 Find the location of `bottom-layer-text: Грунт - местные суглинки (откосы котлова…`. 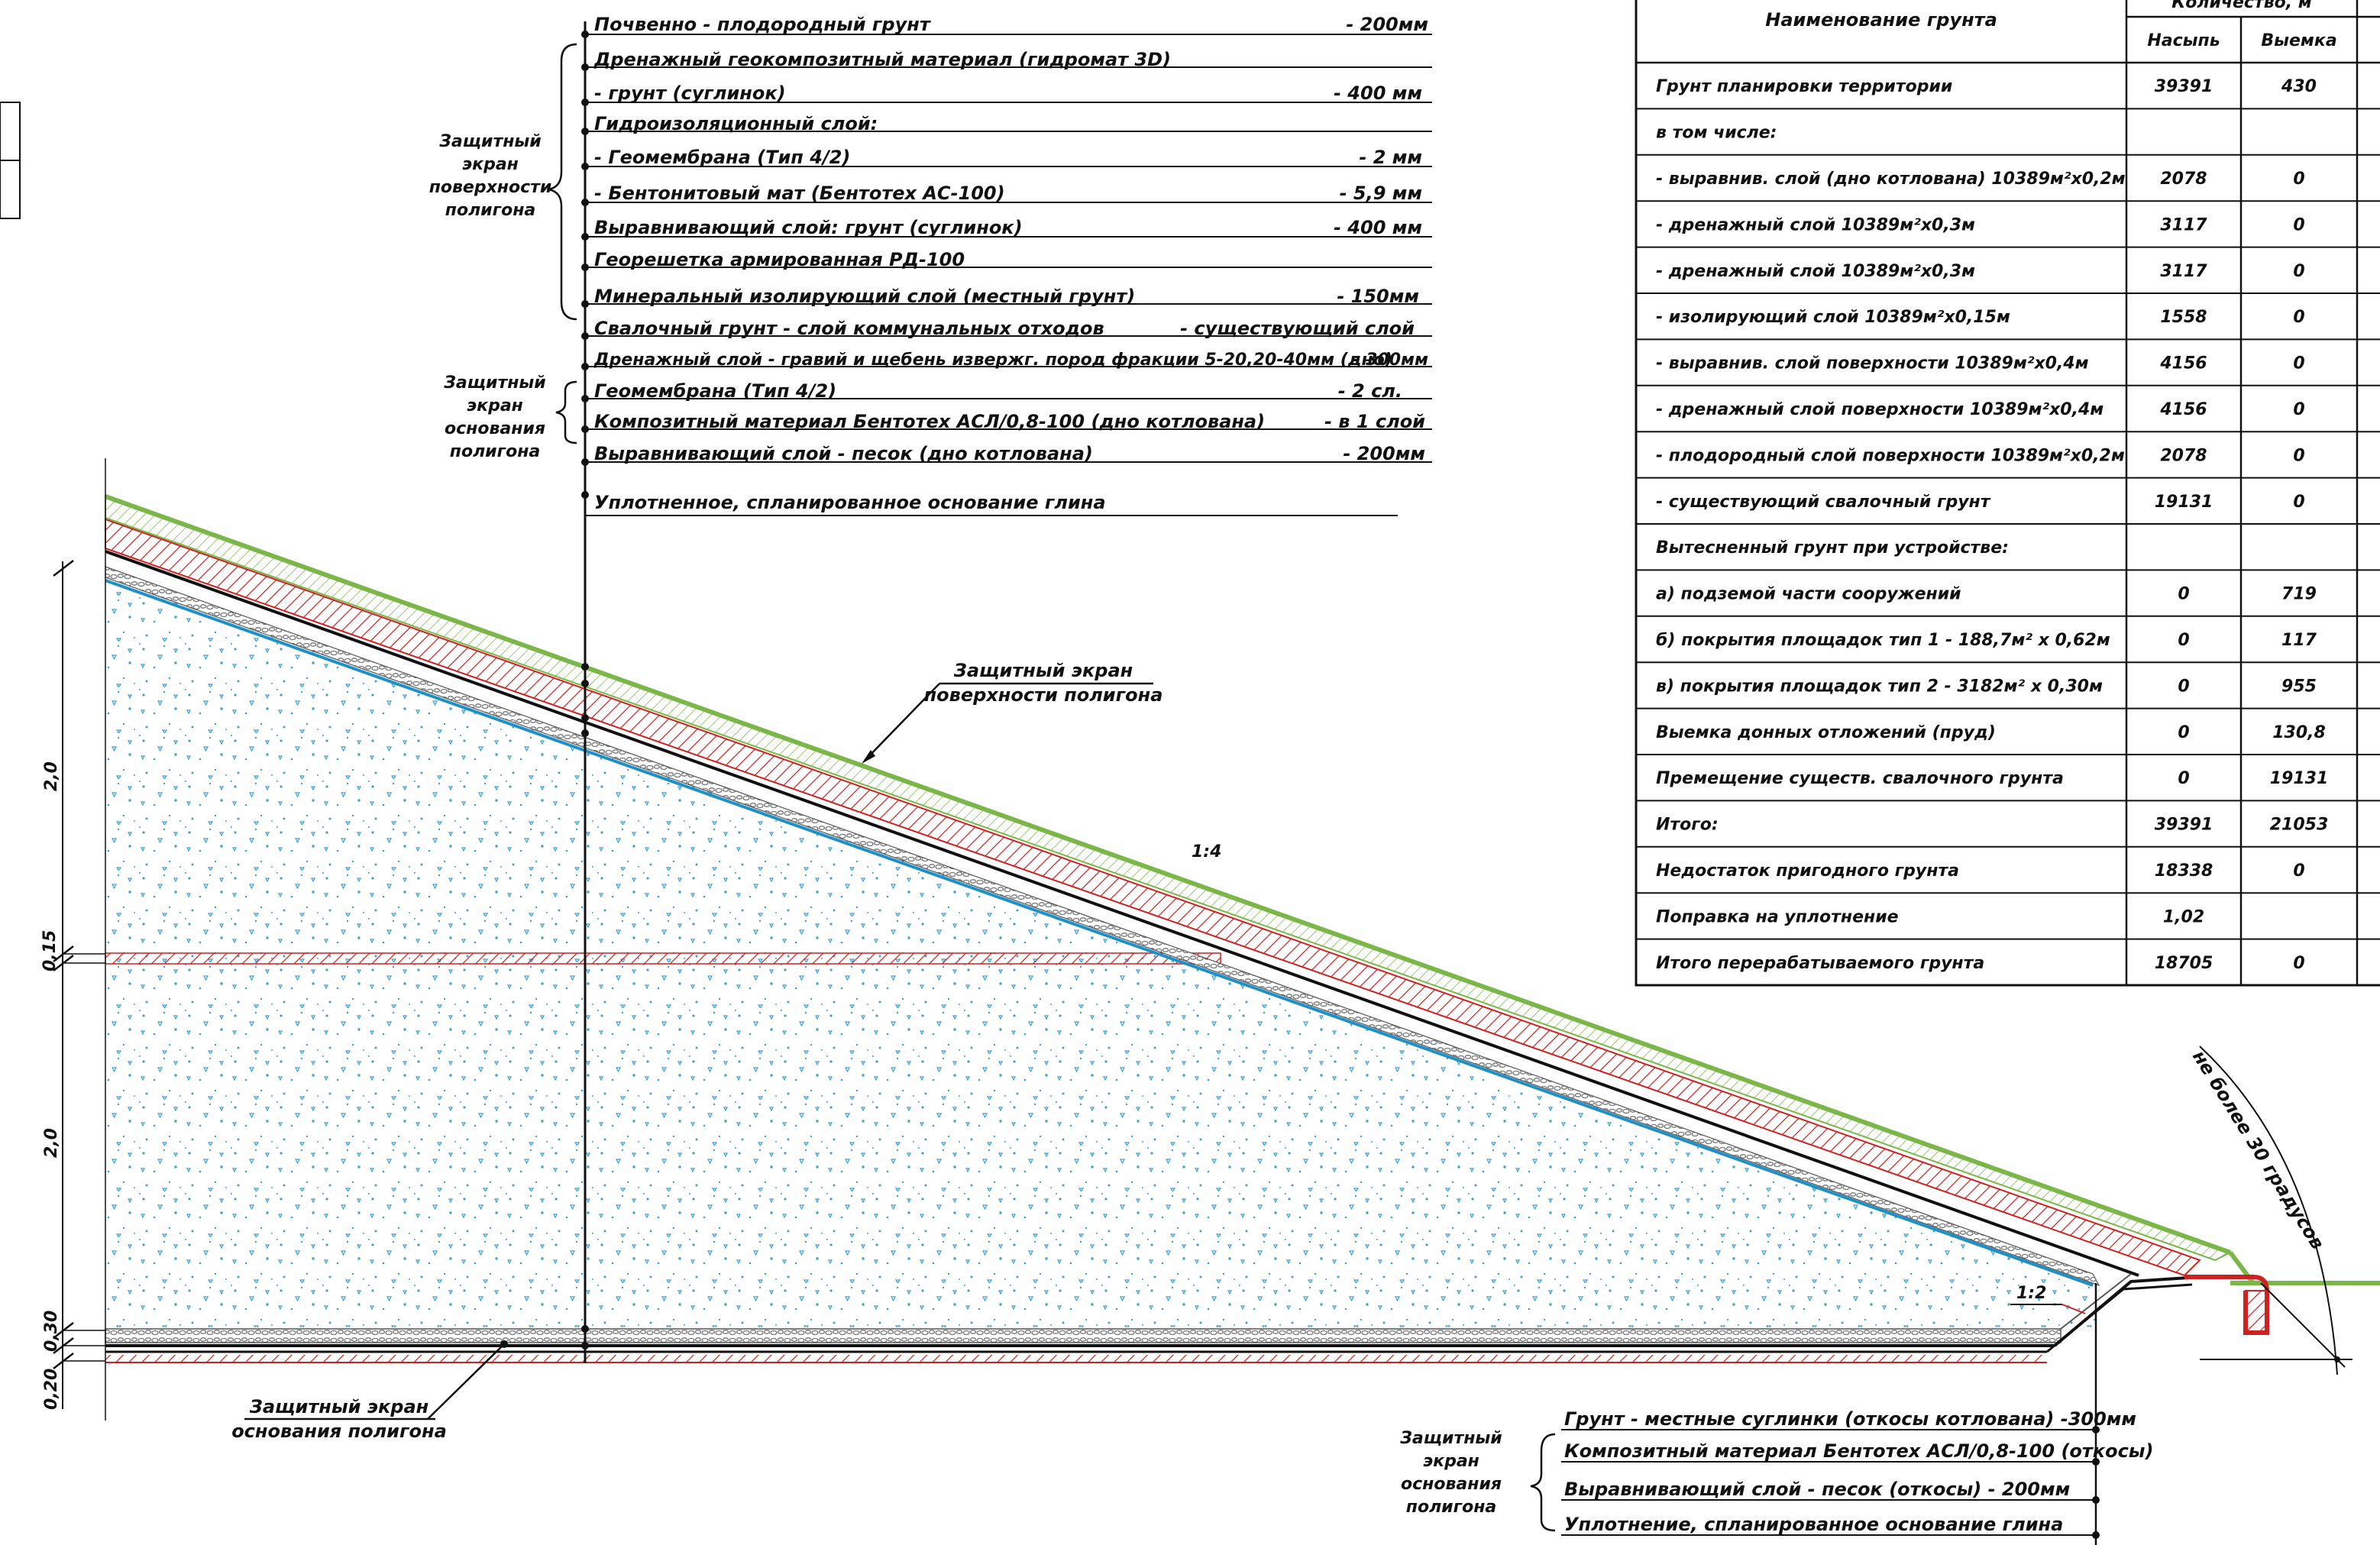

bottom-layer-text: Грунт - местные суглинки (откосы котлова… is located at coordinates (1850, 1419).